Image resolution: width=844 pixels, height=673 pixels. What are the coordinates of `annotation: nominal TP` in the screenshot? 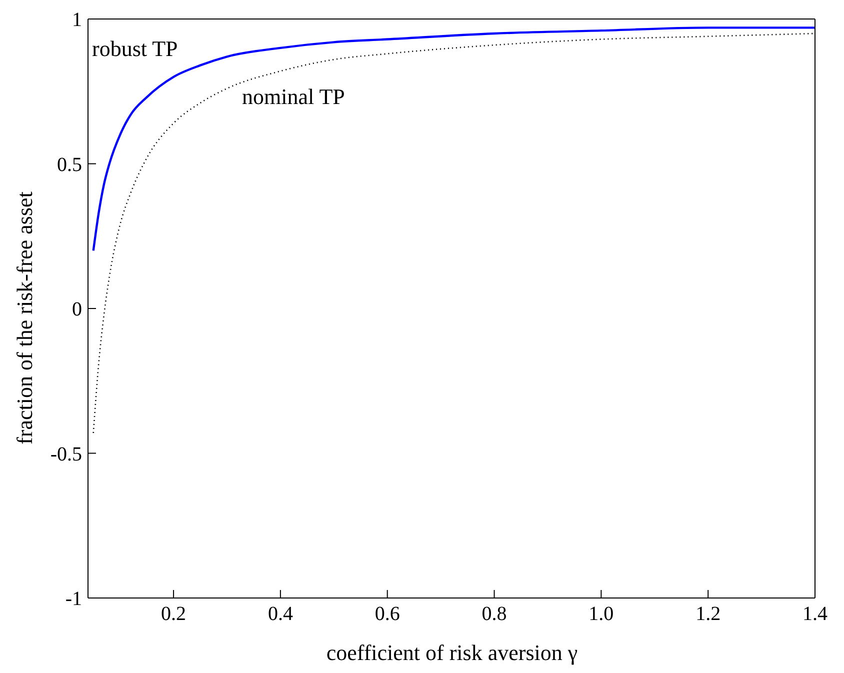 It's located at (293, 97).